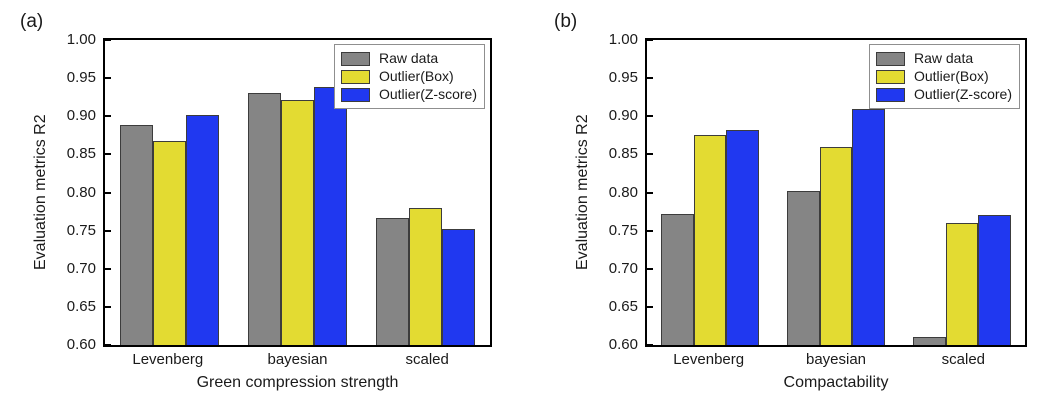 Image resolution: width=1061 pixels, height=414 pixels. Describe the element at coordinates (566, 21) in the screenshot. I see `panel-label-b: (b)` at that location.